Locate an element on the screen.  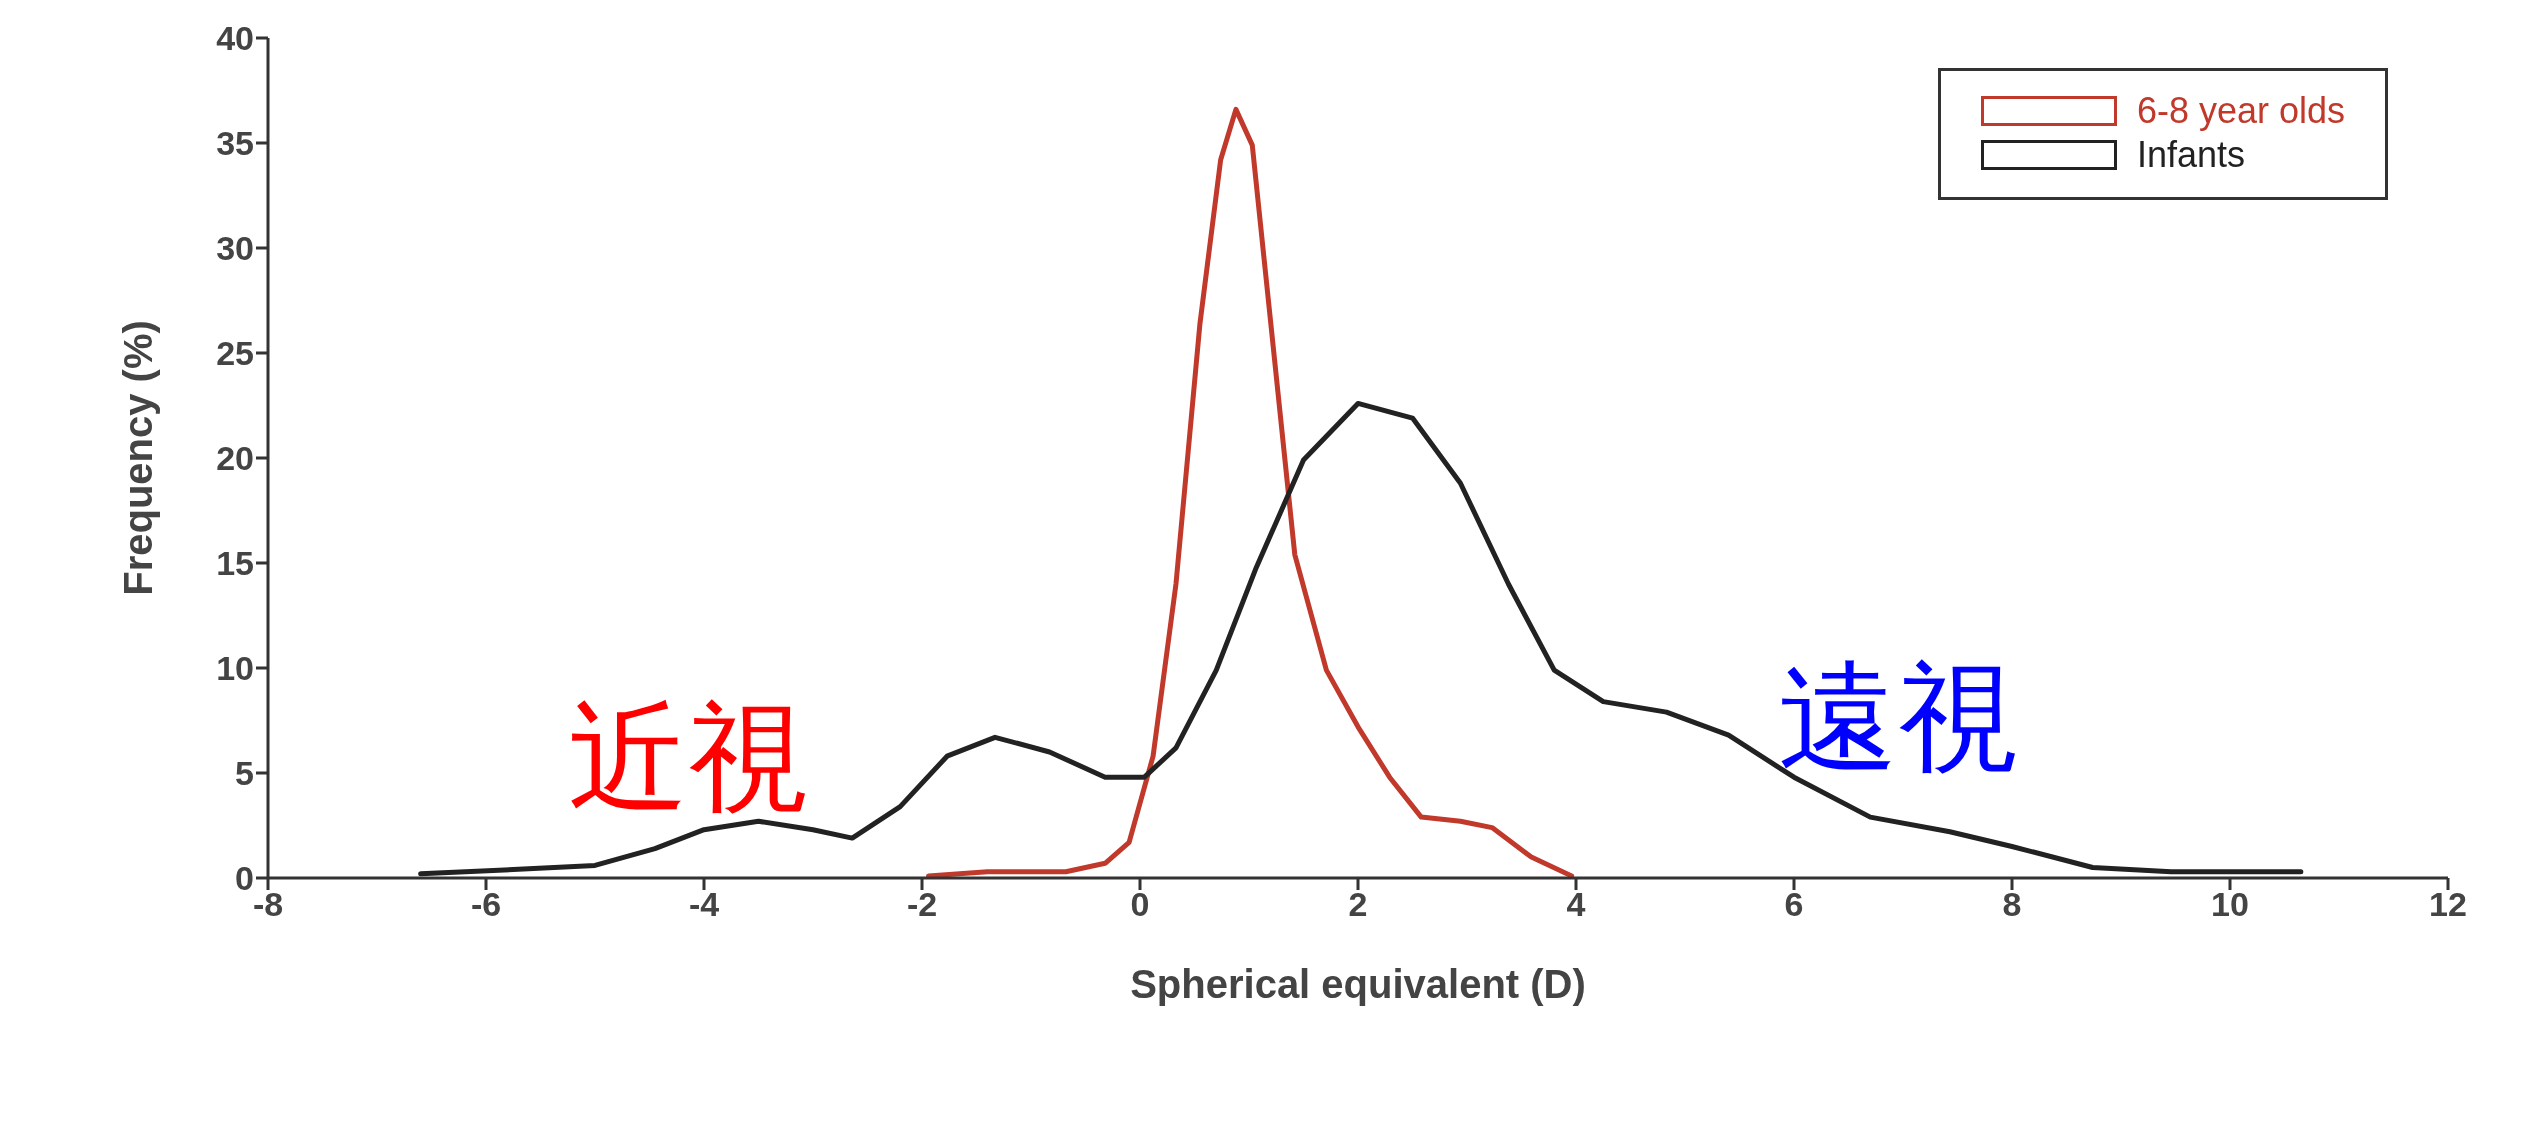
x-tick-label: 10 is located at coordinates (2230, 904).